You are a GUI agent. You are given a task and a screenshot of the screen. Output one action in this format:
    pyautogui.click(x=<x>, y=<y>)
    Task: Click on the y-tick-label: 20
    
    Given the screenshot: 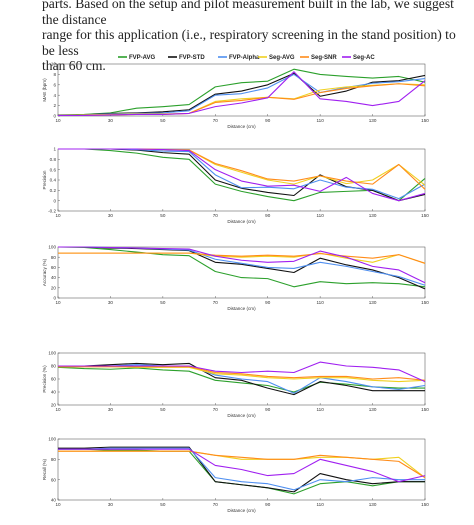 What is the action you would take?
    pyautogui.click(x=54, y=405)
    